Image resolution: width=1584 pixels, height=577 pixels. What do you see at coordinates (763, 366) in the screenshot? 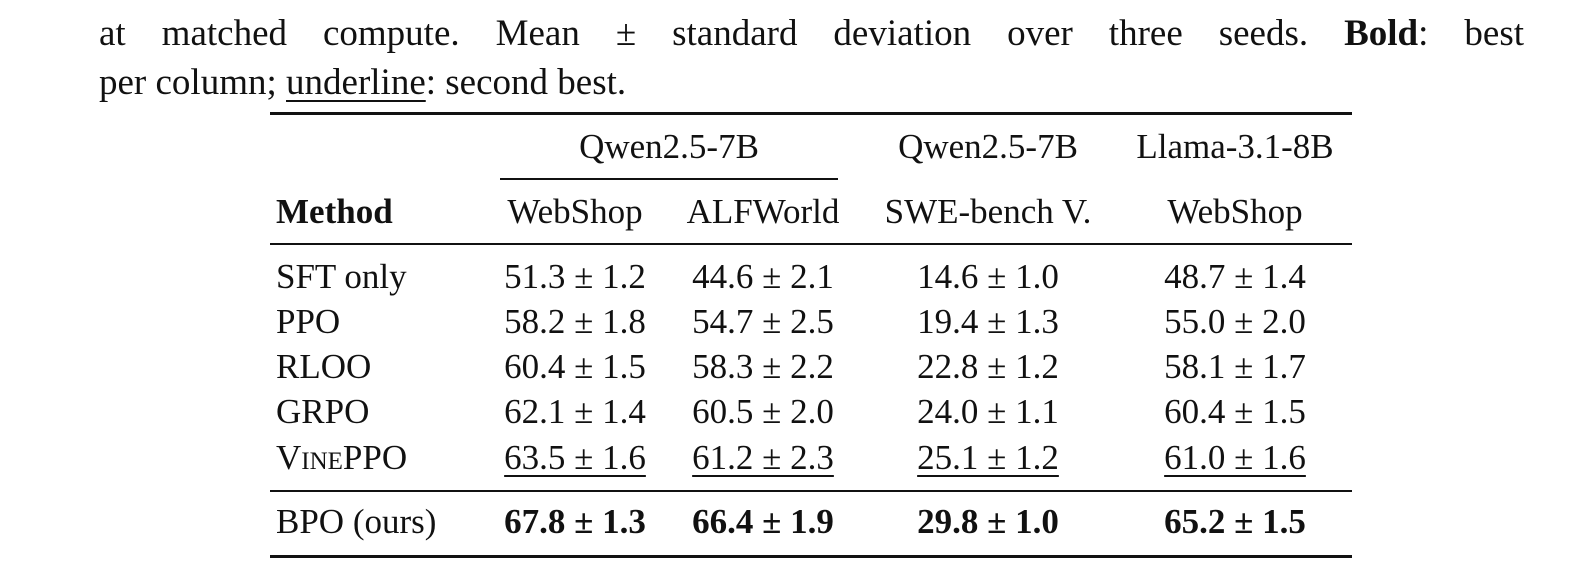
I see `cell: 58.3 ± 2.2` at bounding box center [763, 366].